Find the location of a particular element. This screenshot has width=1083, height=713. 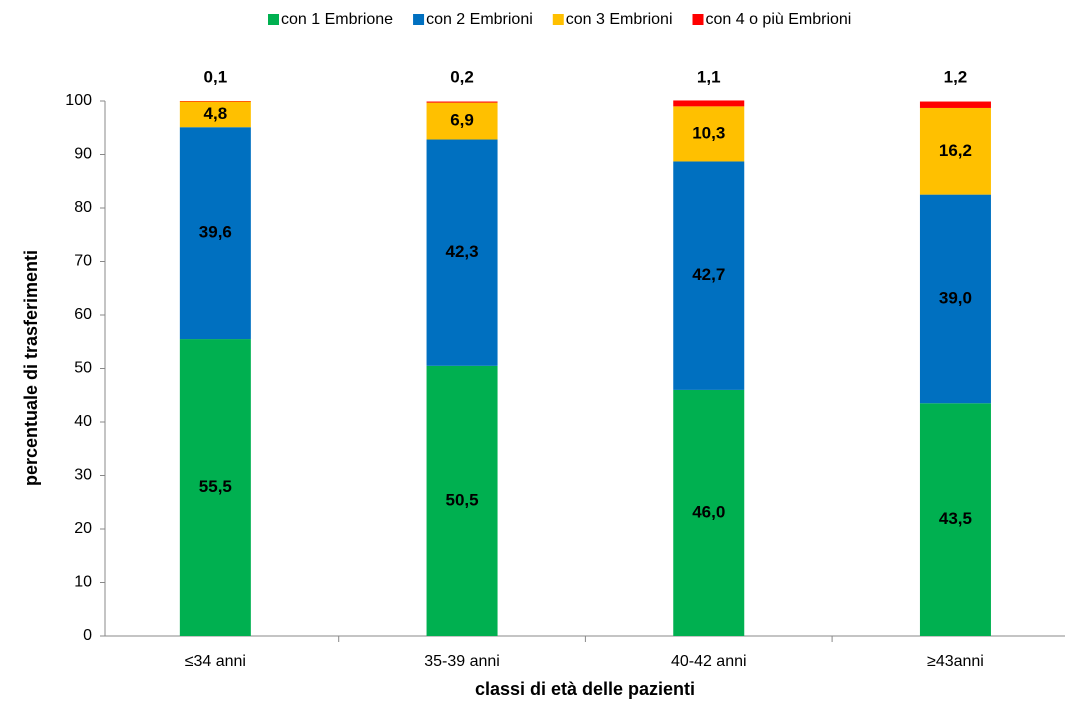

y-tick-label: 10 is located at coordinates (83, 582).